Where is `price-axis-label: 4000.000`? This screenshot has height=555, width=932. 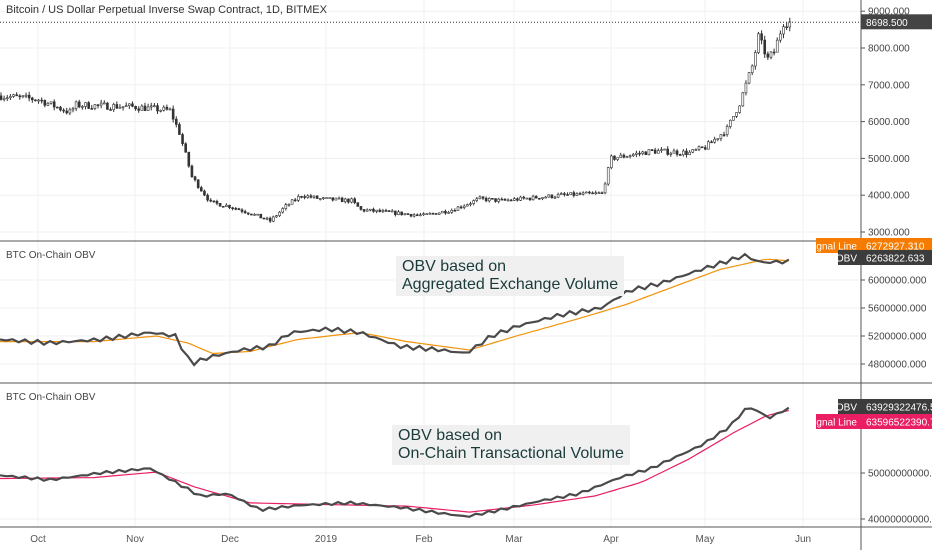
price-axis-label: 4000.000 is located at coordinates (889, 196).